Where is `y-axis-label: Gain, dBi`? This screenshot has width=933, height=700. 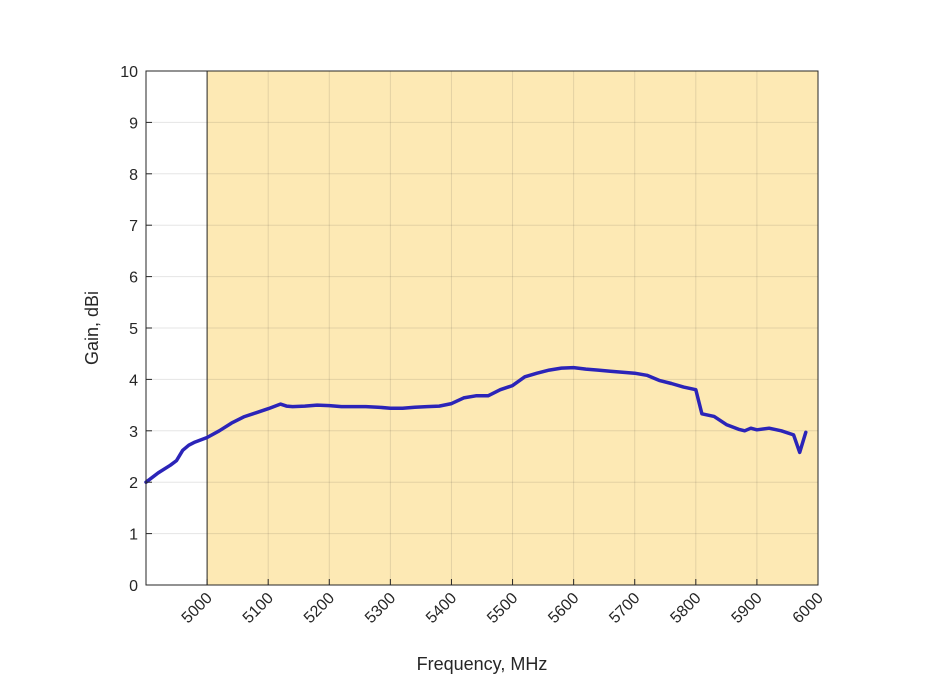 y-axis-label: Gain, dBi is located at coordinates (92, 328).